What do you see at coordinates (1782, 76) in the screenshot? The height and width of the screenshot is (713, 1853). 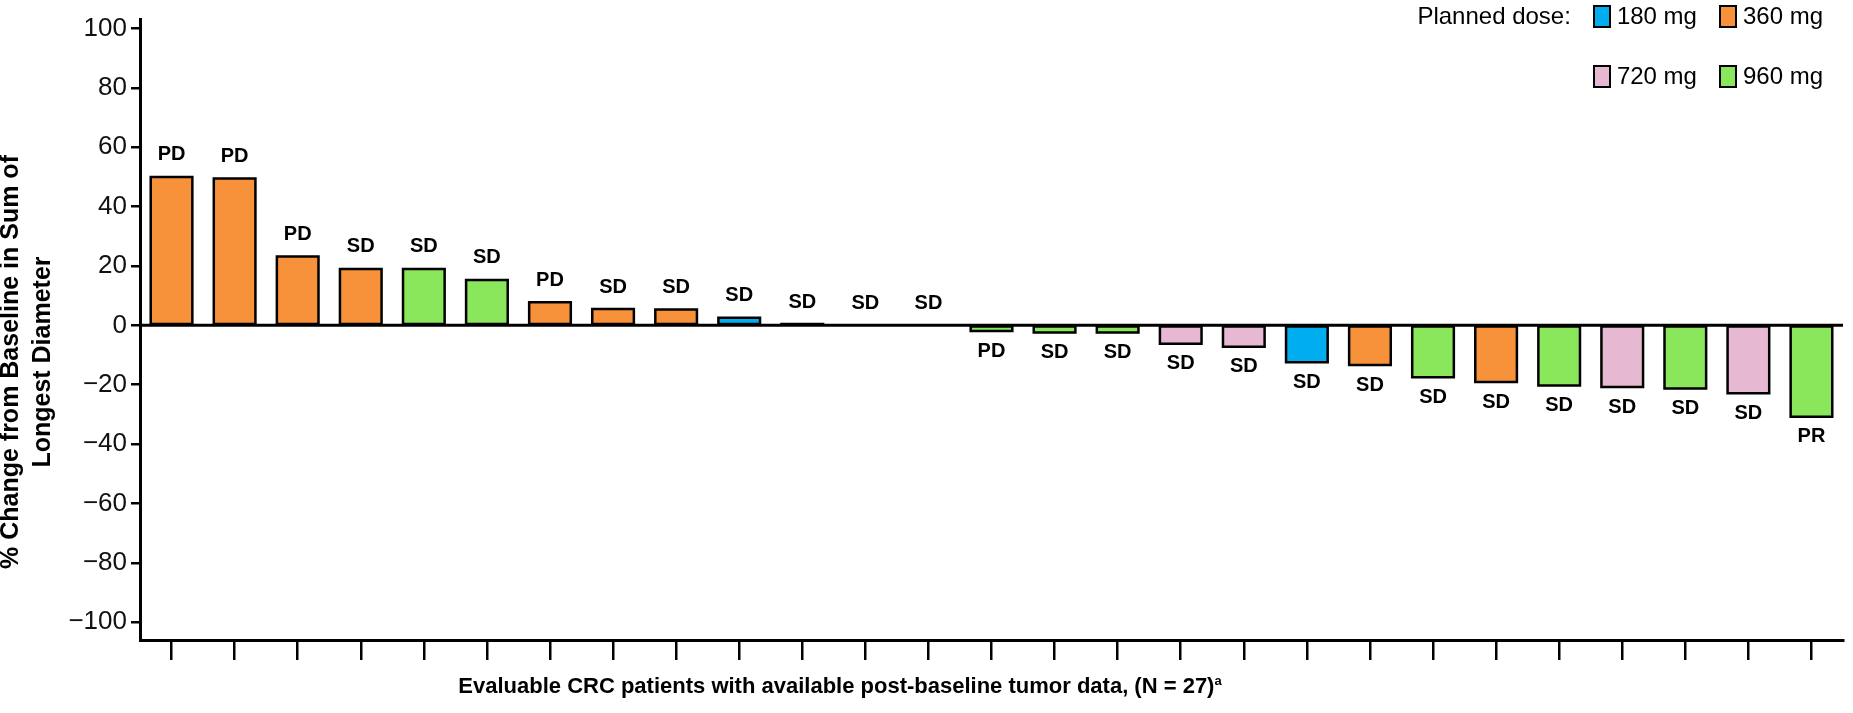 I see `legend-label: 960 mg` at bounding box center [1782, 76].